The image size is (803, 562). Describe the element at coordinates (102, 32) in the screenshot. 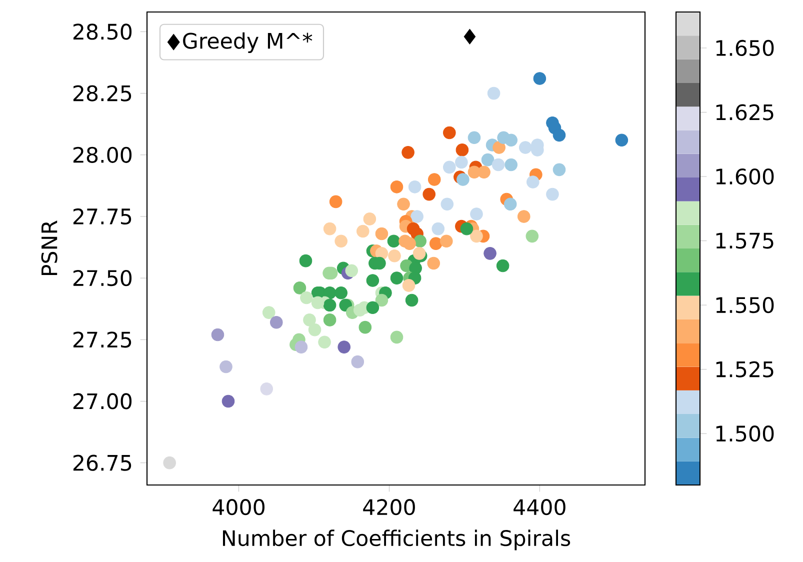

I see `y-tick-label: 28.50` at that location.